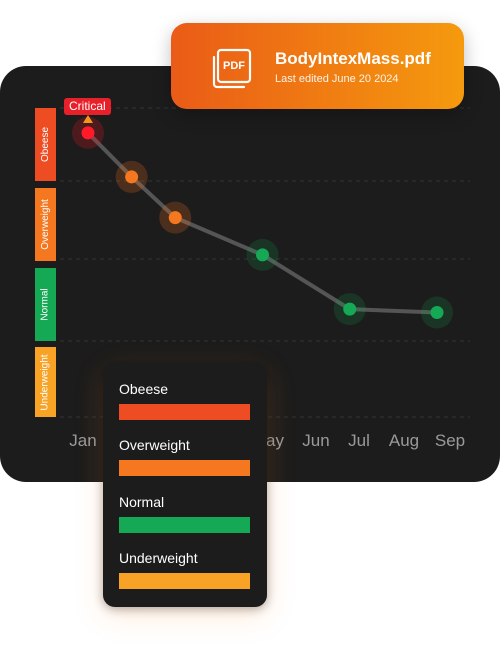 The width and height of the screenshot is (500, 660). What do you see at coordinates (83, 440) in the screenshot?
I see `month-label-jan: Jan` at bounding box center [83, 440].